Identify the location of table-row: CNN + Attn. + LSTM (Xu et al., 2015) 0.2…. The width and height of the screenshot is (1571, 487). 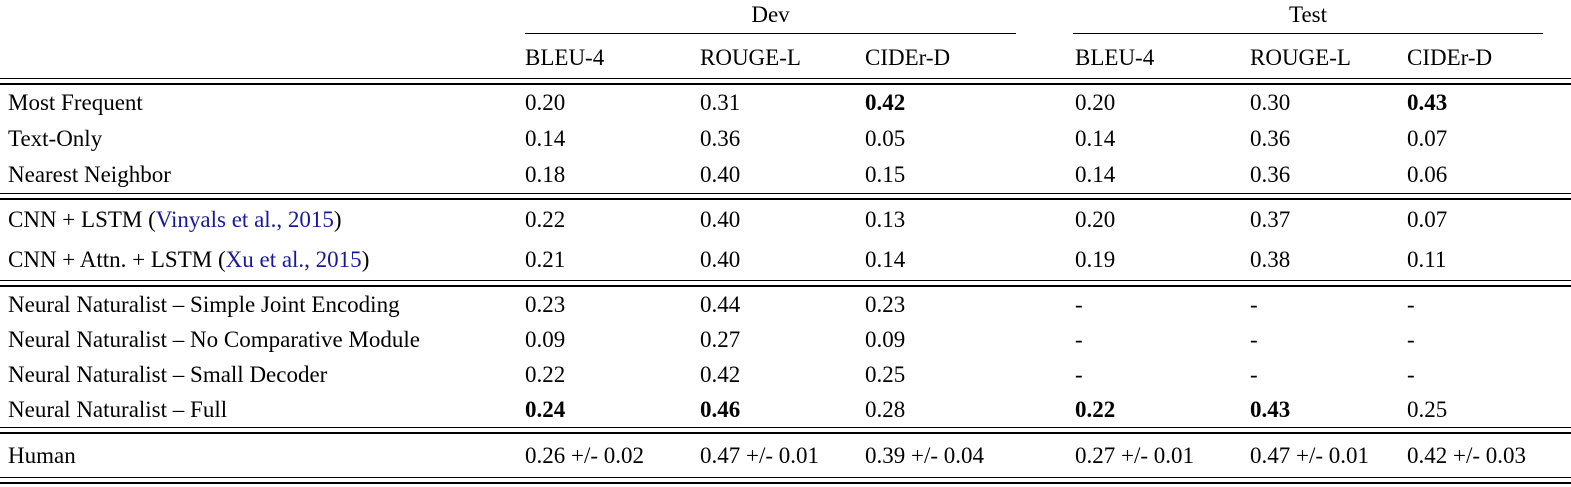
(785, 260).